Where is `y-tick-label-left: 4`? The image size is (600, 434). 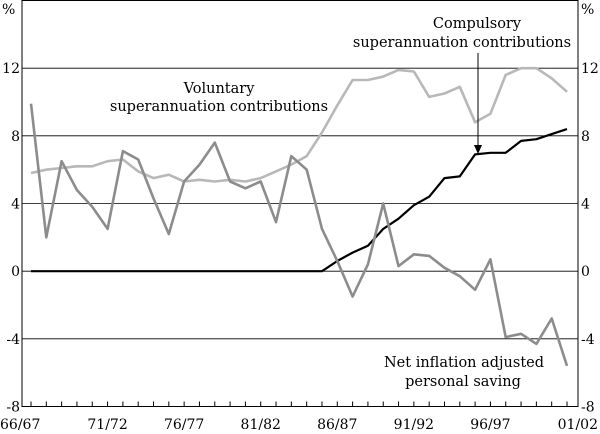
y-tick-label-left: 4 is located at coordinates (15, 205).